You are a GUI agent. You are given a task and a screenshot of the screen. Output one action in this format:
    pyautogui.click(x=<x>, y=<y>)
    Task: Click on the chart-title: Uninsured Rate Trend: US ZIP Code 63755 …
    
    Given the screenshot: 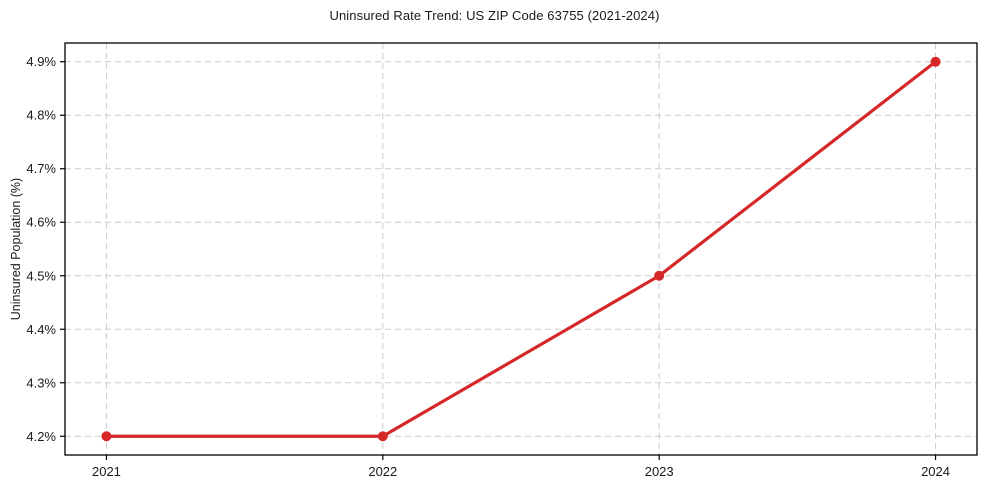 What is the action you would take?
    pyautogui.click(x=494, y=15)
    